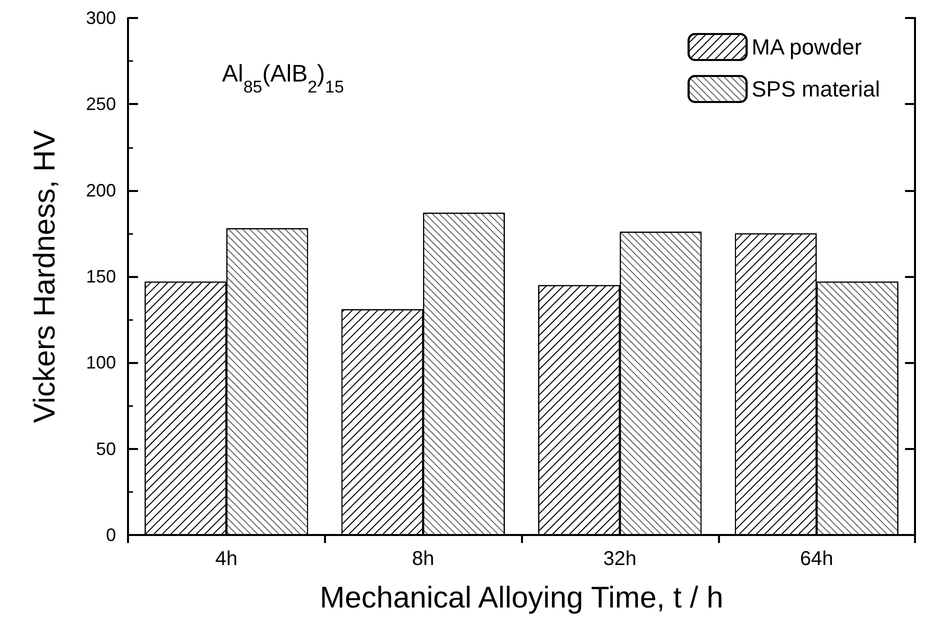 The width and height of the screenshot is (925, 619). I want to click on x-tick-label: 32h, so click(620, 559).